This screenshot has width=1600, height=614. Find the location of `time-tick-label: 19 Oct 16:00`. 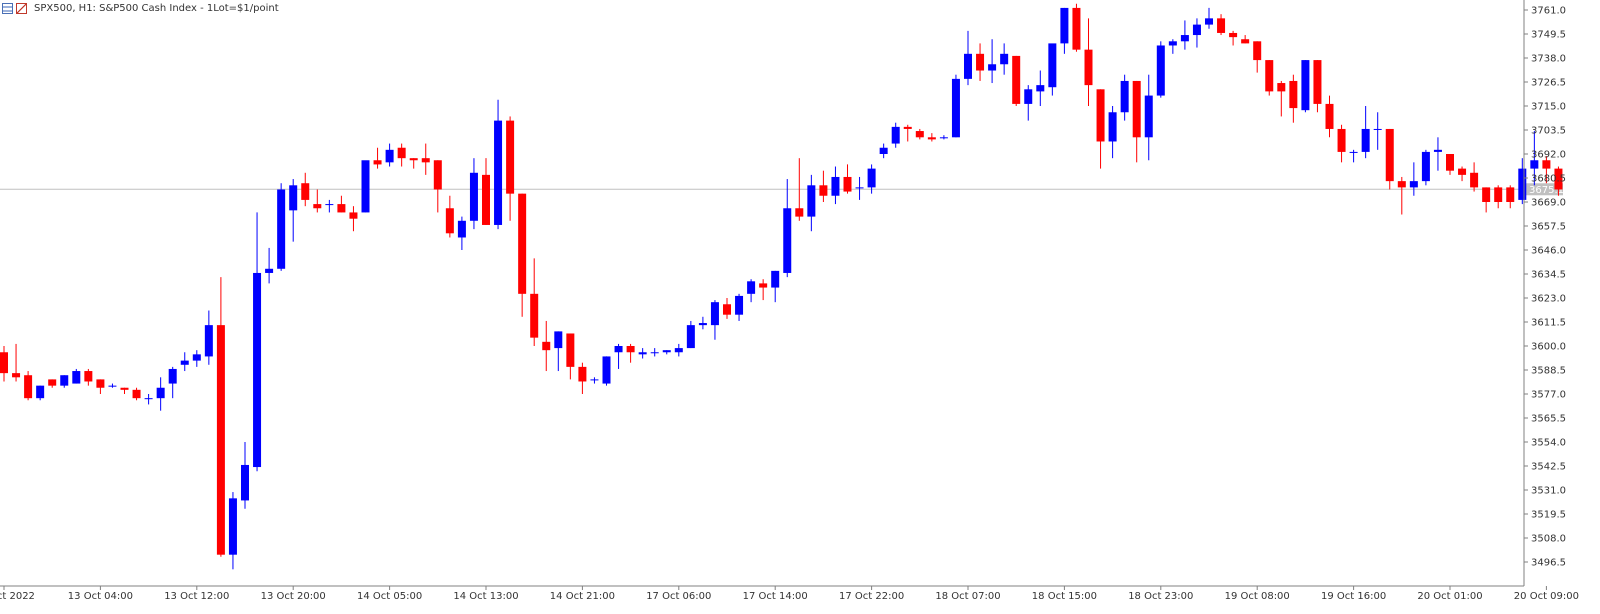

time-tick-label: 19 Oct 16:00 is located at coordinates (1353, 596).